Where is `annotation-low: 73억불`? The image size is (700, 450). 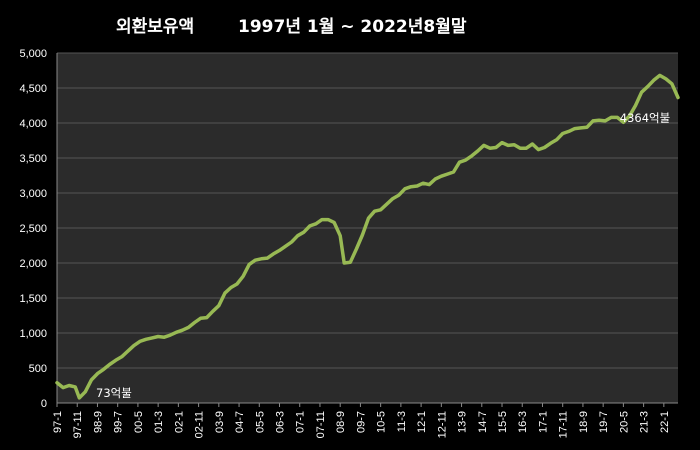
annotation-low: 73억불 is located at coordinates (114, 393).